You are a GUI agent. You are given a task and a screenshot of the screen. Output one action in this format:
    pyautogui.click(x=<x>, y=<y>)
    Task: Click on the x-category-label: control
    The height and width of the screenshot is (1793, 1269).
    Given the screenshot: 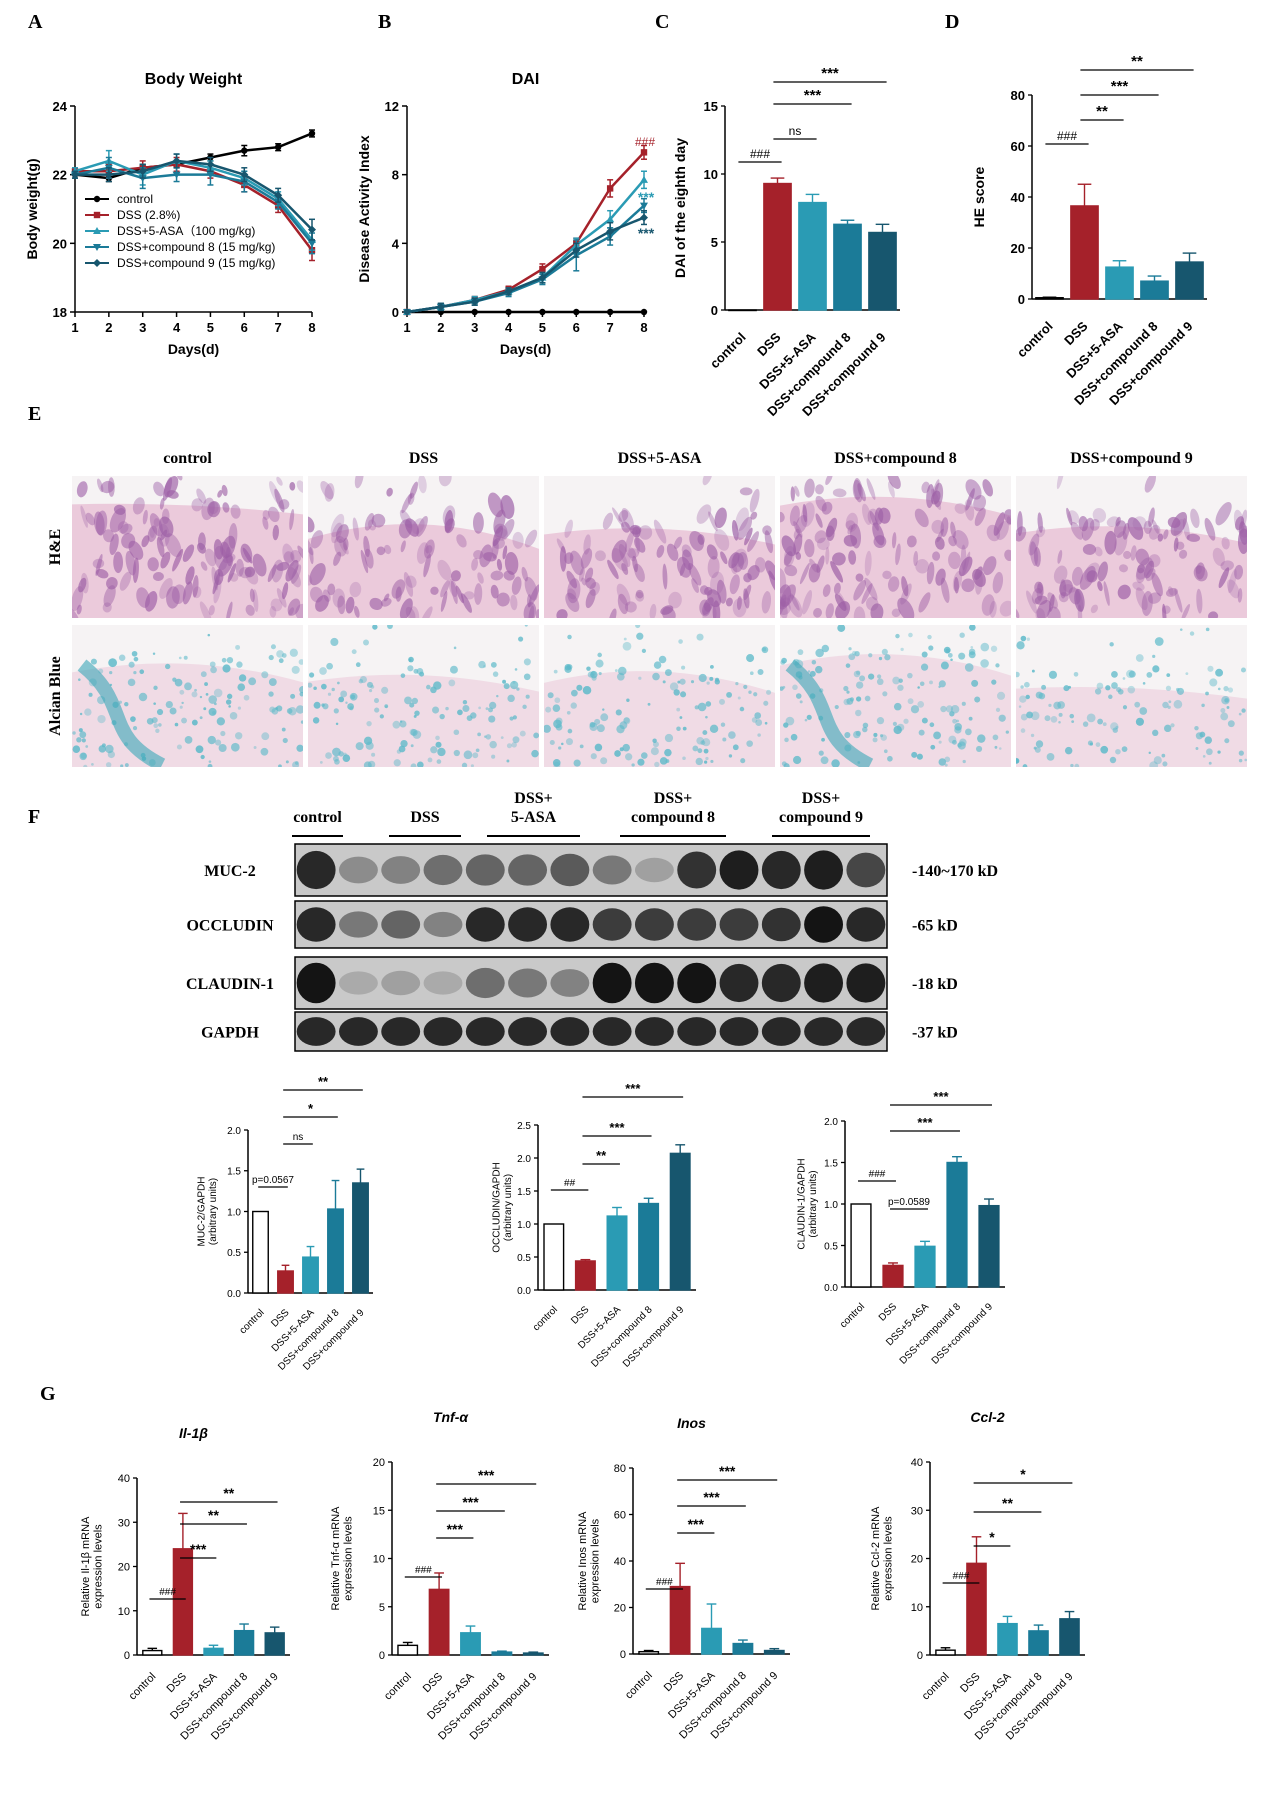 What is the action you would take?
    pyautogui.click(x=398, y=1687)
    